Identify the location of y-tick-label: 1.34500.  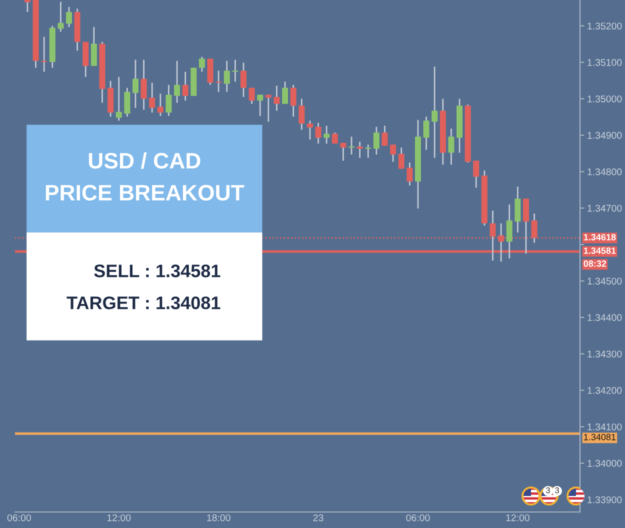
(605, 281).